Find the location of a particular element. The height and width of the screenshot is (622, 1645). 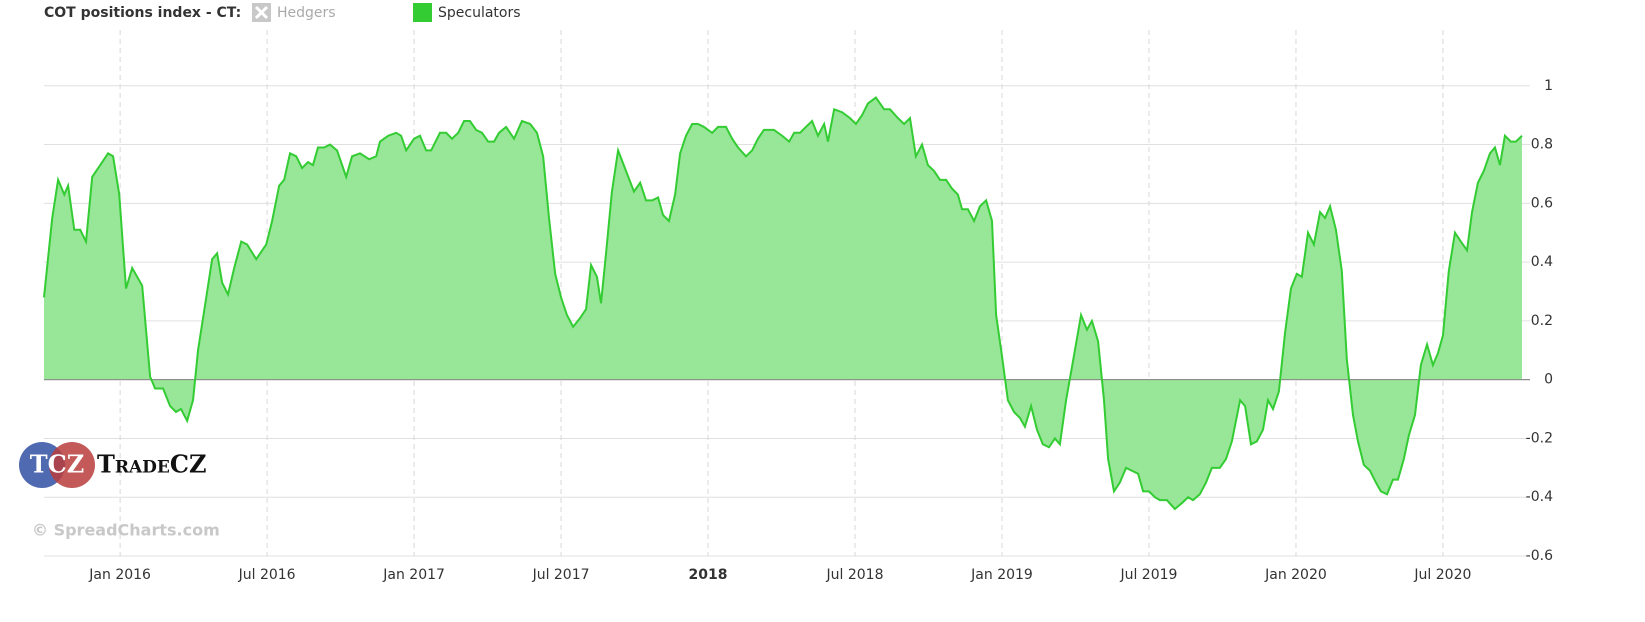

y-tick-label: 0.4 is located at coordinates (1542, 262).